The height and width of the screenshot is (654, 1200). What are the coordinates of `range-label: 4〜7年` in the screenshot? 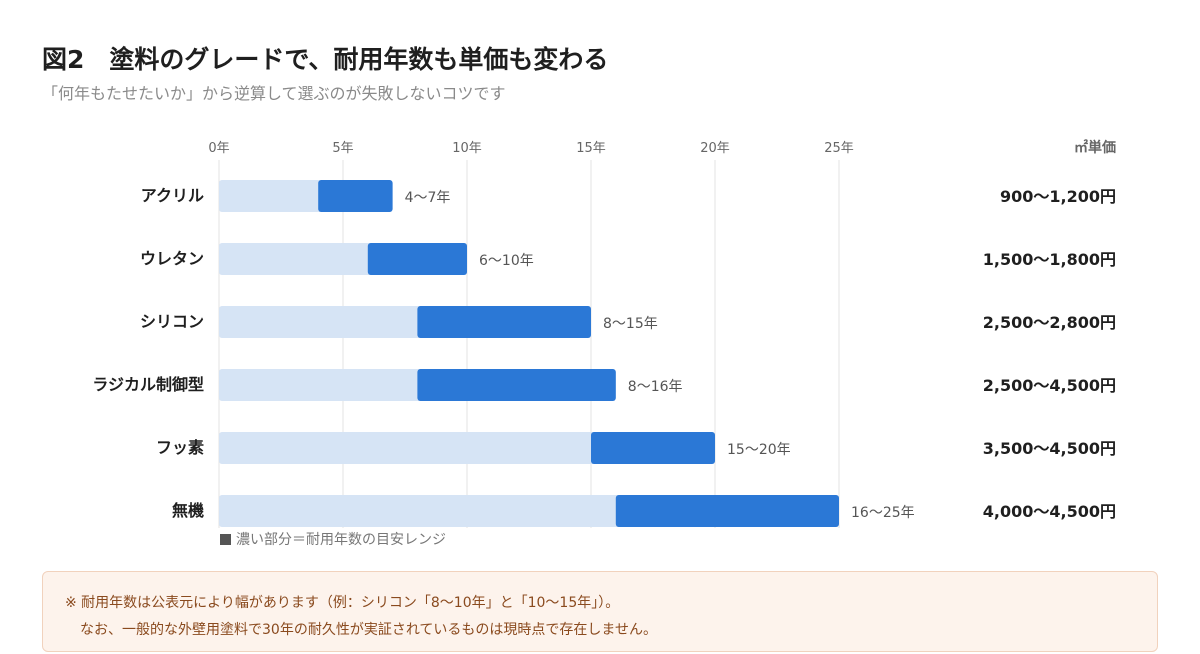 It's located at (428, 198).